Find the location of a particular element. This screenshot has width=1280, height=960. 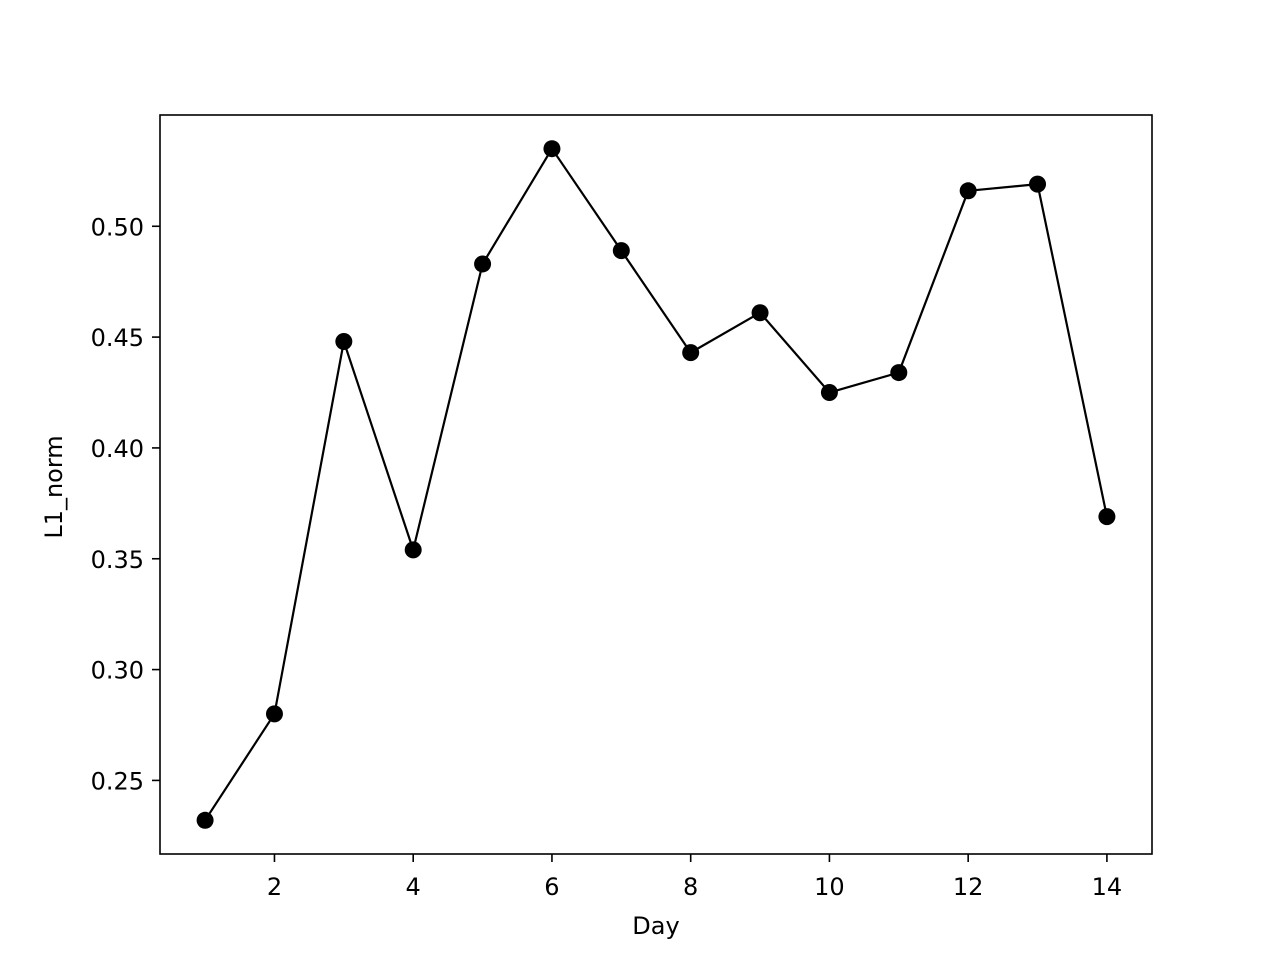

y-axis: 0.25 0.30 0.35 0.40 0.45 0.50 is located at coordinates (125, 504).